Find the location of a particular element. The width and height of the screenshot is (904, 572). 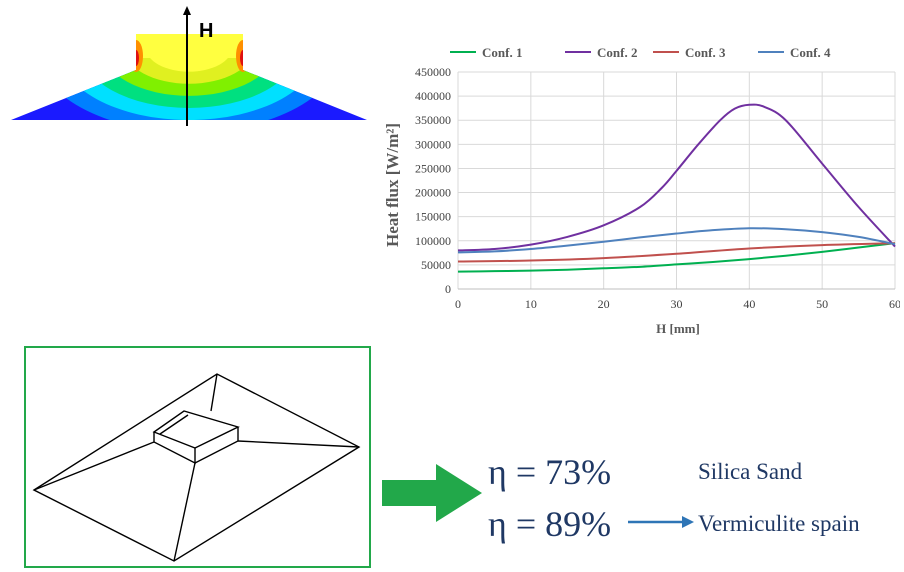

small-arrow-icon is located at coordinates (661, 522).